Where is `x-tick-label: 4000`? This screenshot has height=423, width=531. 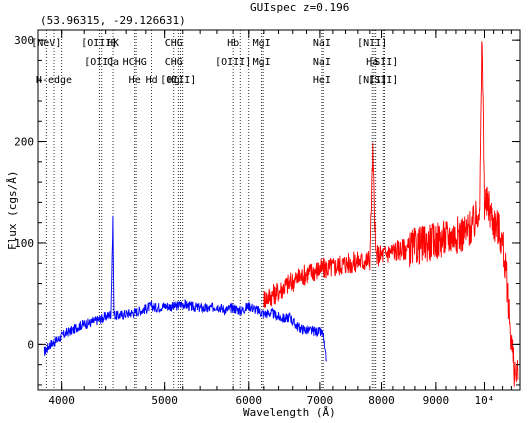
x-tick-label: 4000 is located at coordinates (61, 400).